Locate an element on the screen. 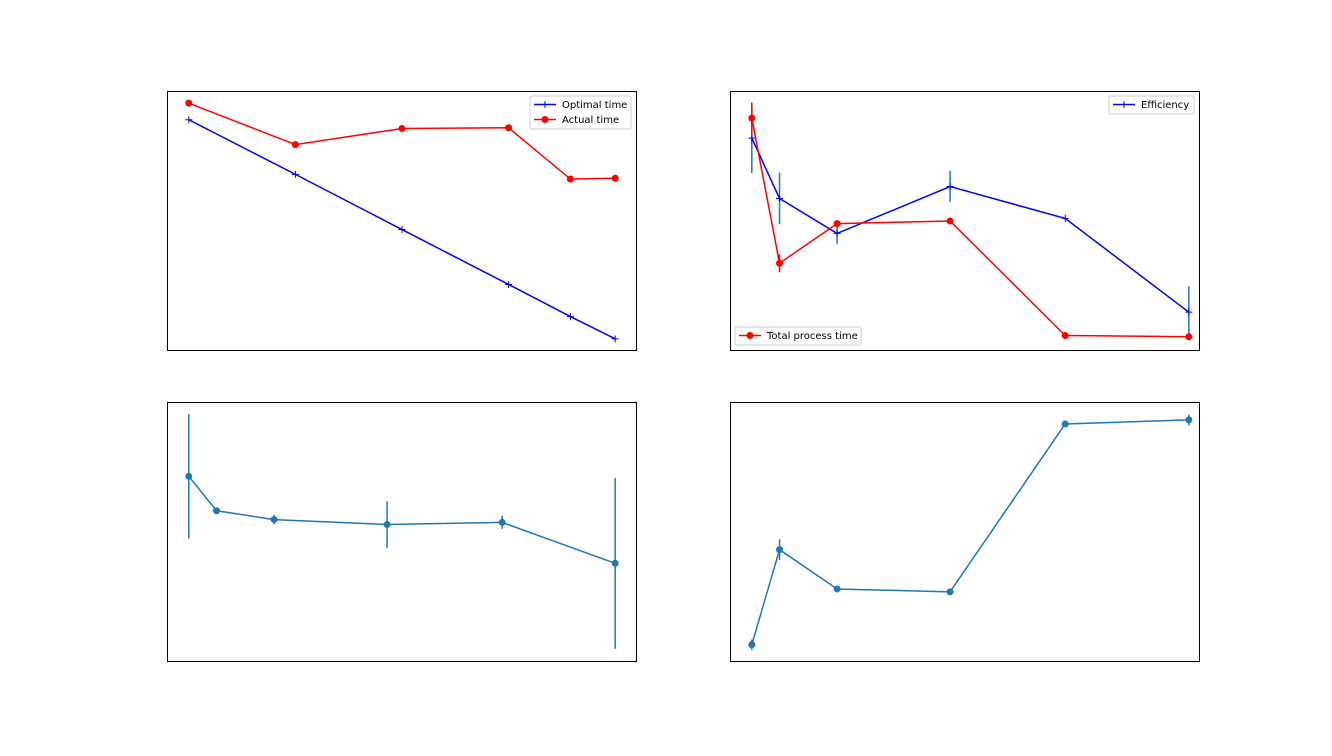  legend-top-right-upper: Efficiency is located at coordinates (1151, 105).